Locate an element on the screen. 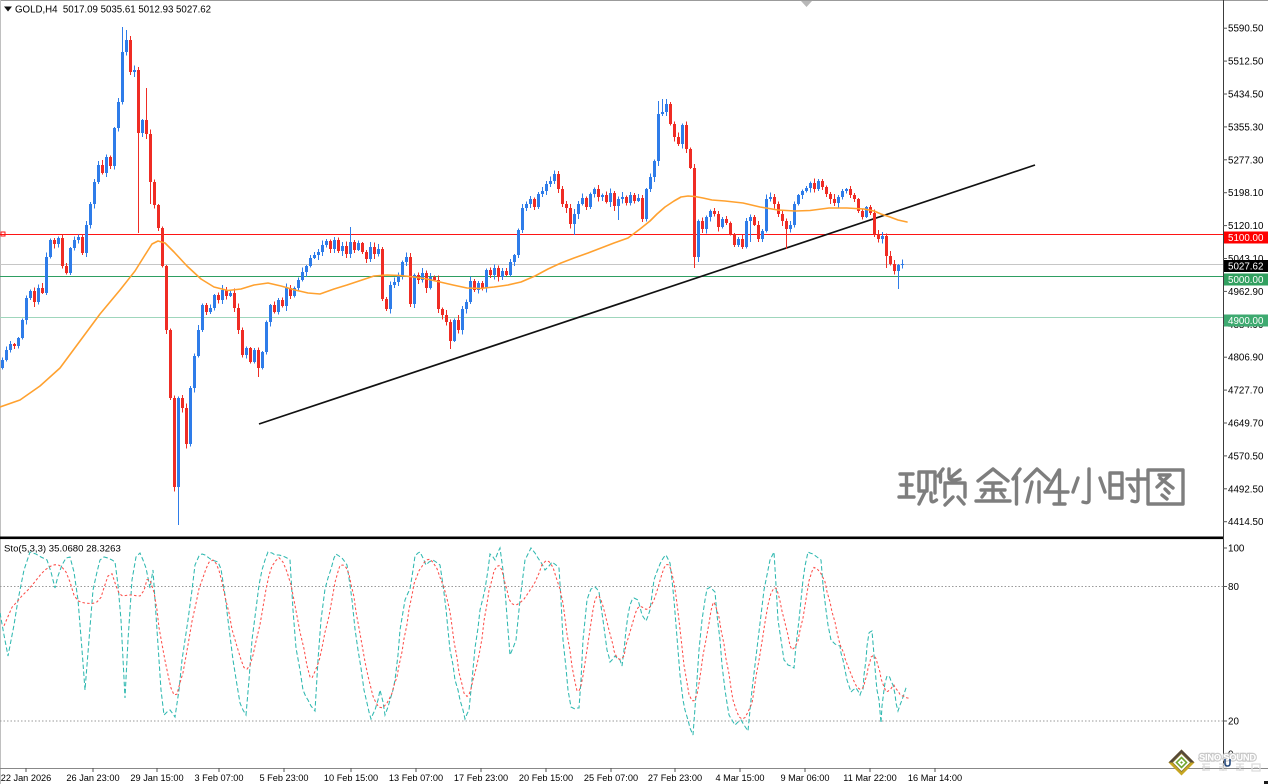 This screenshot has height=784, width=1268. svg-text: 4727.70 is located at coordinates (1246, 391).